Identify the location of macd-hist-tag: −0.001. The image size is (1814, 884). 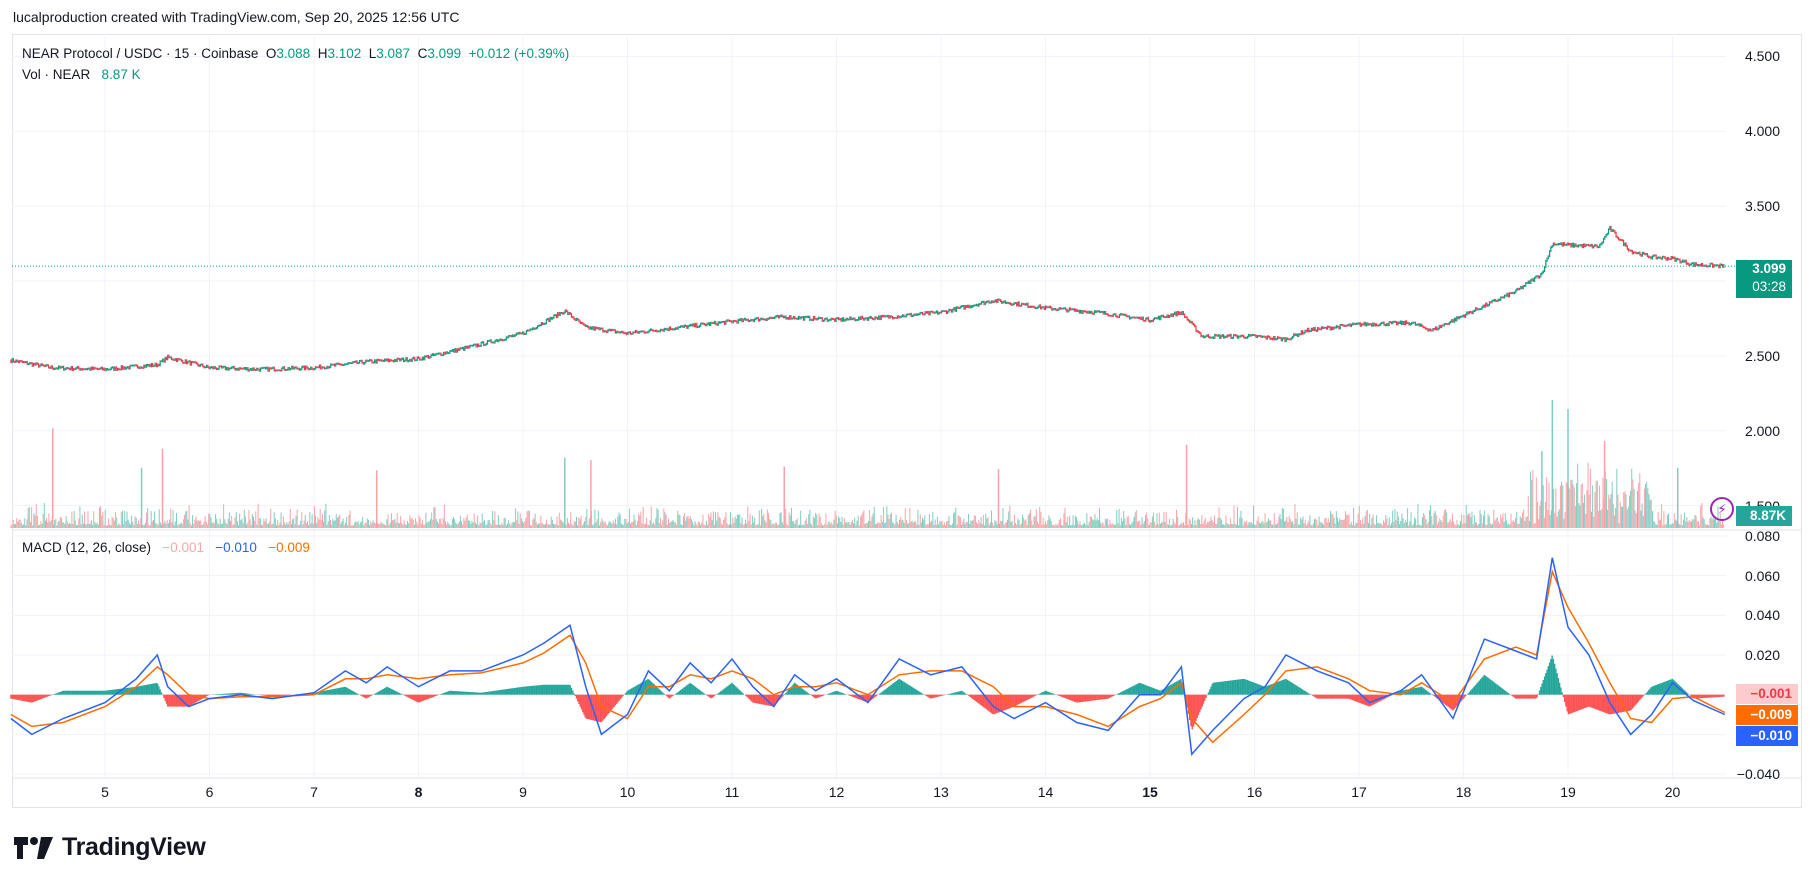
(1767, 694).